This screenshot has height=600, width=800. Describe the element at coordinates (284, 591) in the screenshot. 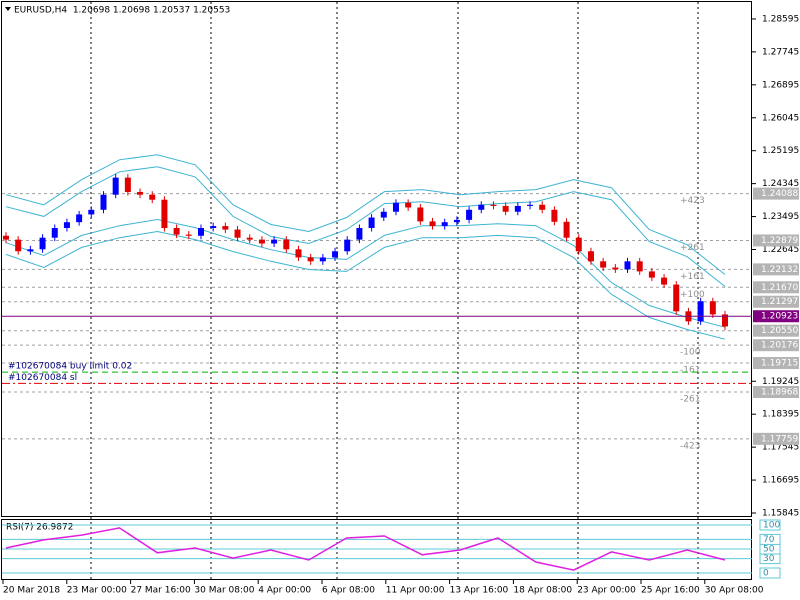

I see `x-tick-label: 4 Apr 00:00` at that location.